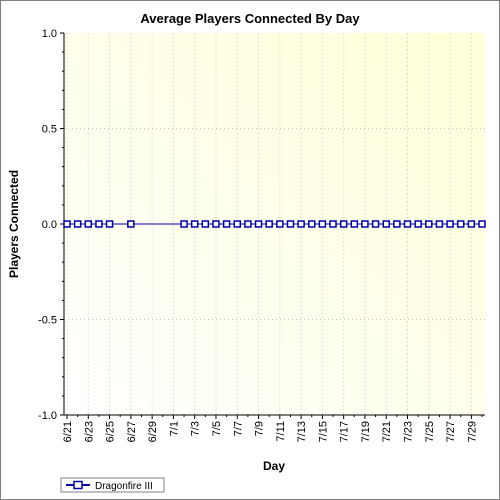 This screenshot has height=500, width=500. Describe the element at coordinates (260, 428) in the screenshot. I see `x-tick-label: 7/9` at that location.